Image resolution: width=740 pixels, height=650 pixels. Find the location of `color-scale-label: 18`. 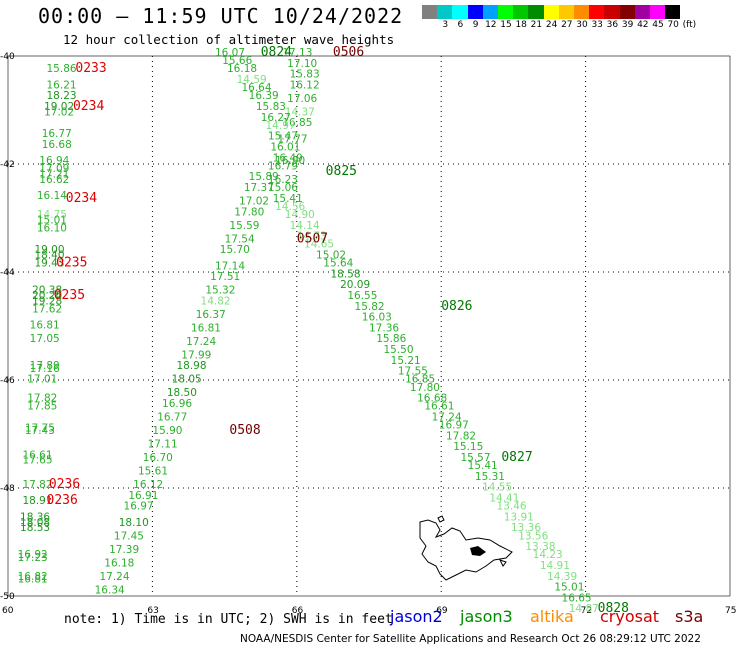

color-scale-label: 18 is located at coordinates (521, 25).